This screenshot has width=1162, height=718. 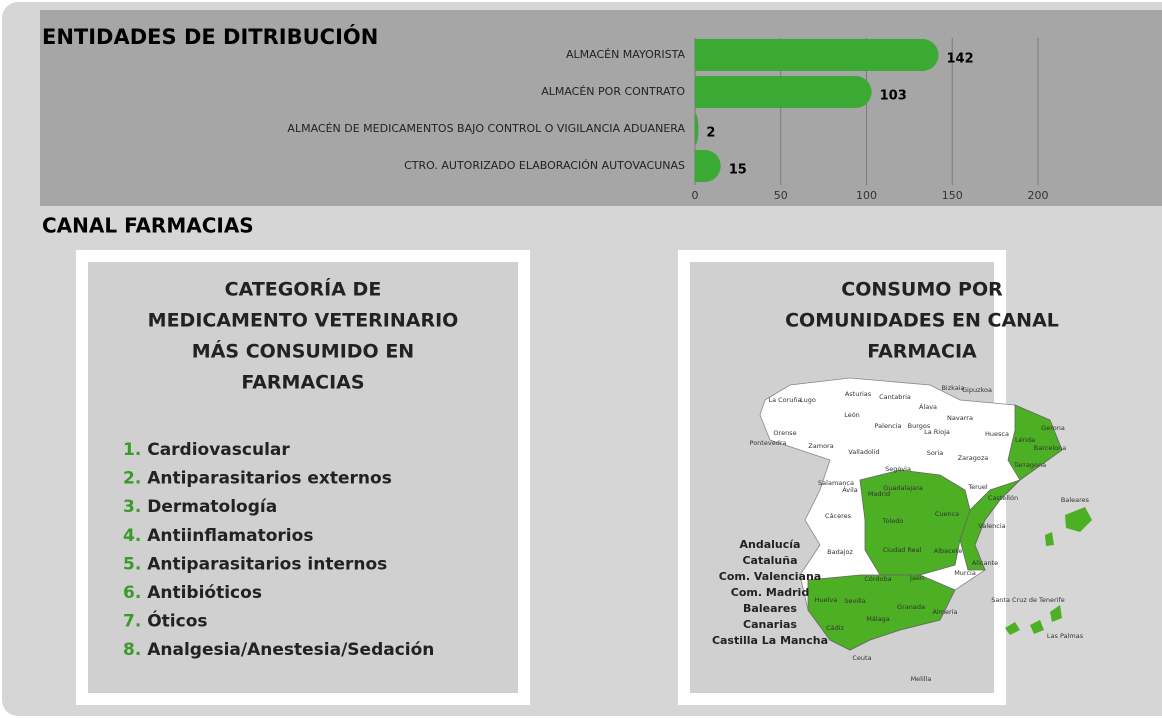 What do you see at coordinates (1050, 448) in the screenshot?
I see `province-label: Barcelona` at bounding box center [1050, 448].